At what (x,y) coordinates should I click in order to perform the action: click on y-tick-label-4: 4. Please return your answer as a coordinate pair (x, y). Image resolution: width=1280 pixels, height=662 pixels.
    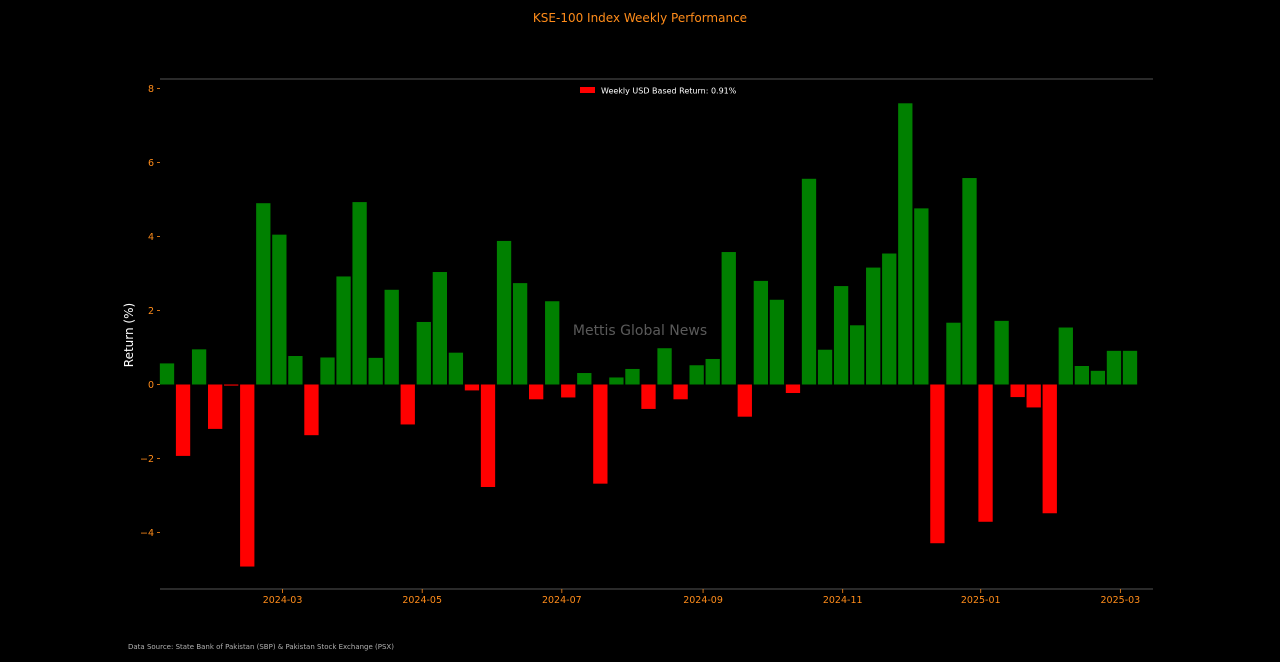
    Looking at the image, I should click on (151, 237).